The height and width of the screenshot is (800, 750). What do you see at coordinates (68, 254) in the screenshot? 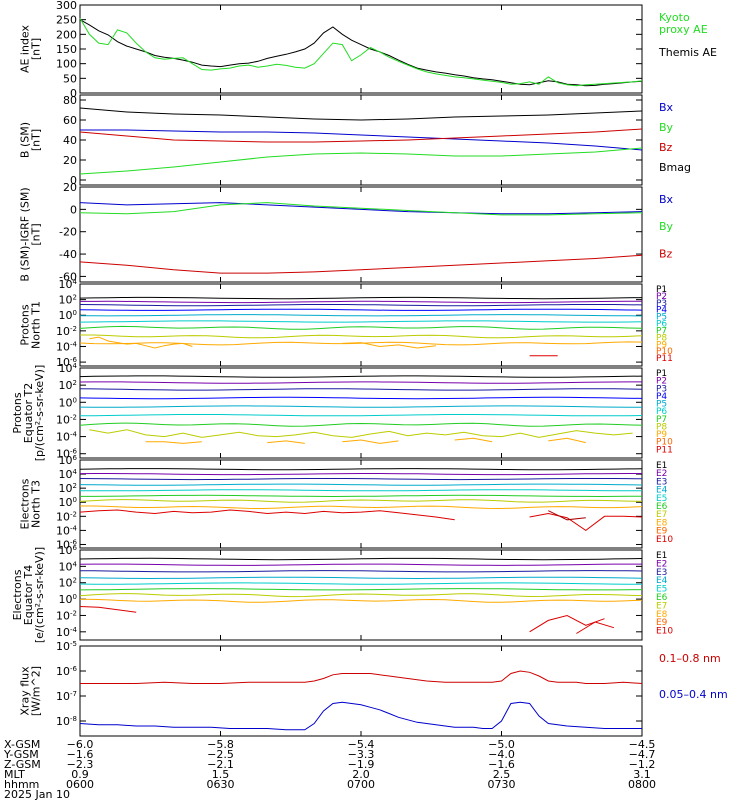
I see `y-tick-label: -40` at bounding box center [68, 254].